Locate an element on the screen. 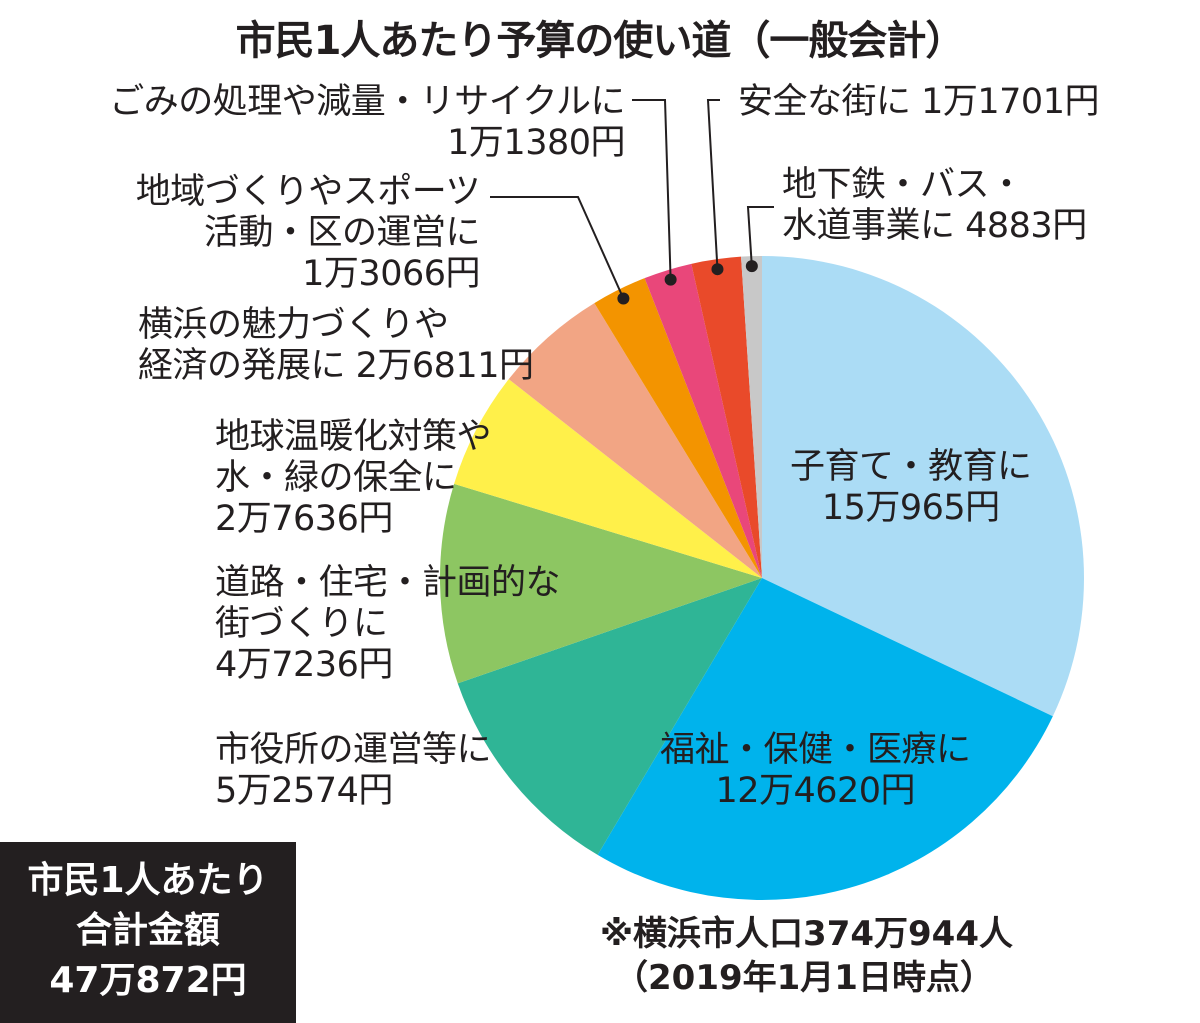 This screenshot has height=1023, width=1200. slice-label-community-sports: 地域づくりやスポーツ 活動・区の運営に 1万3066円 is located at coordinates (308, 233).